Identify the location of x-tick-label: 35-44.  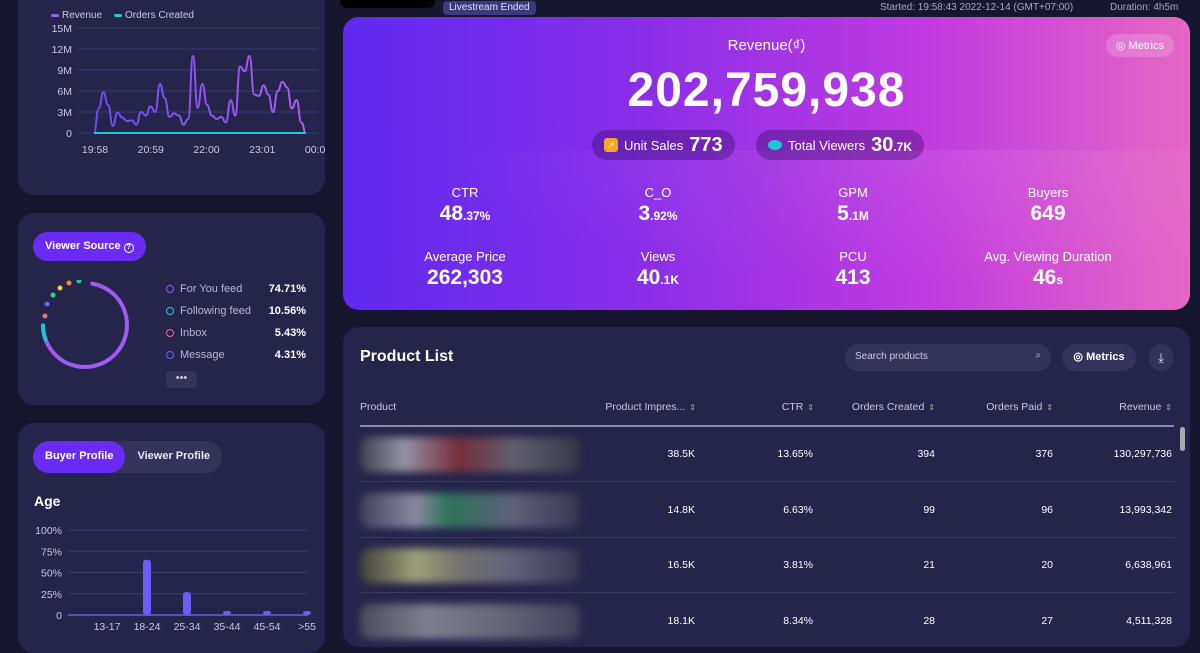
(227, 627).